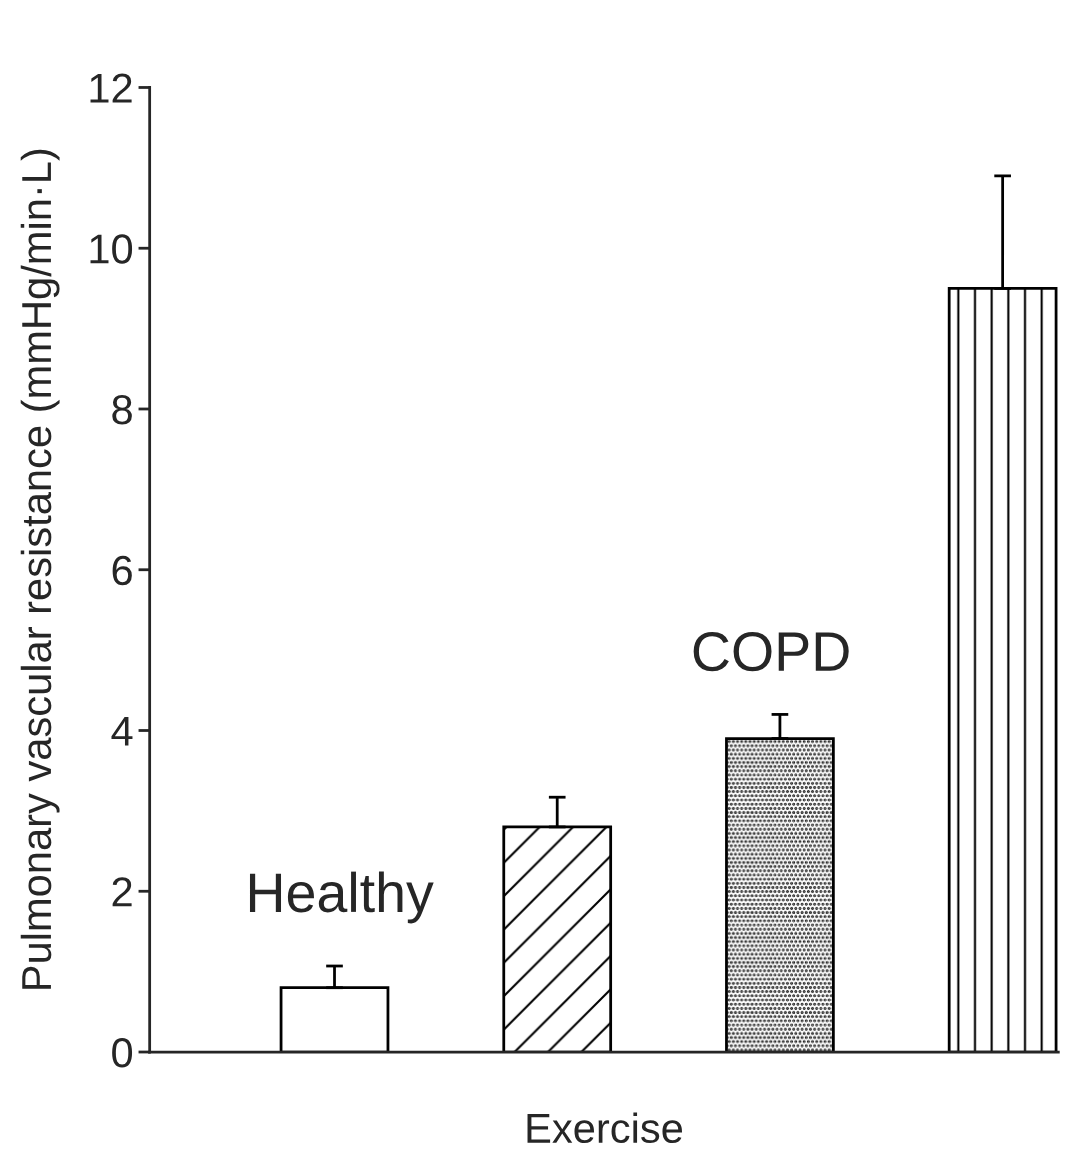  Describe the element at coordinates (771, 651) in the screenshot. I see `annotation: COPD` at that location.